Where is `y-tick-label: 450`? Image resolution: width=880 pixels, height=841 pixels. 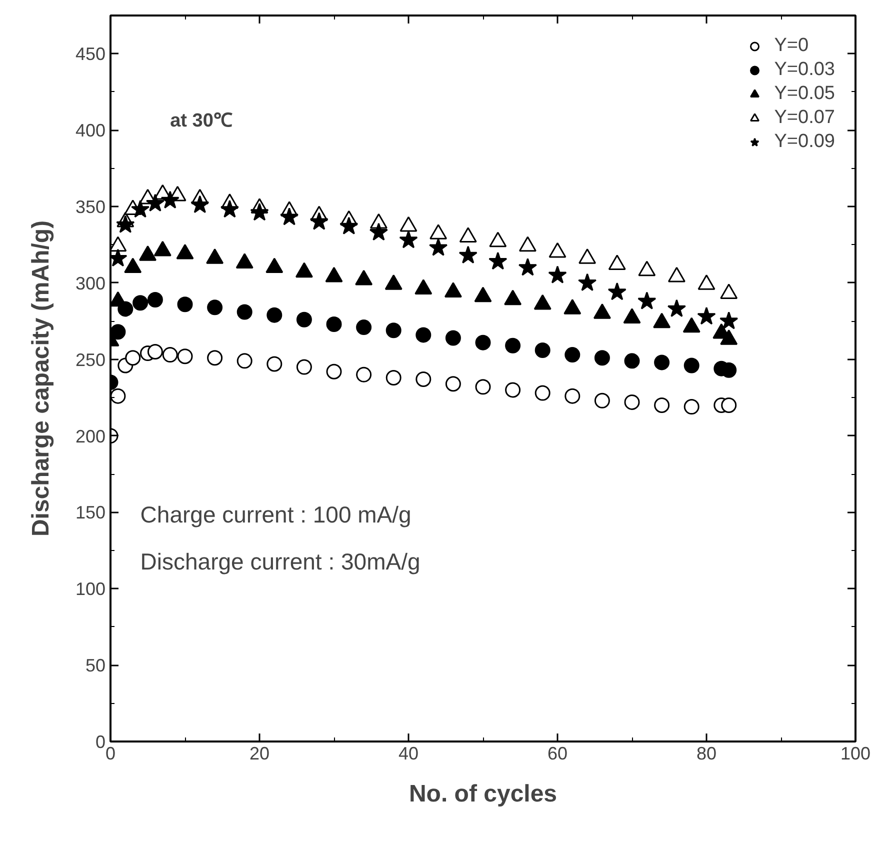
y-tick-label: 450 is located at coordinates (90, 54).